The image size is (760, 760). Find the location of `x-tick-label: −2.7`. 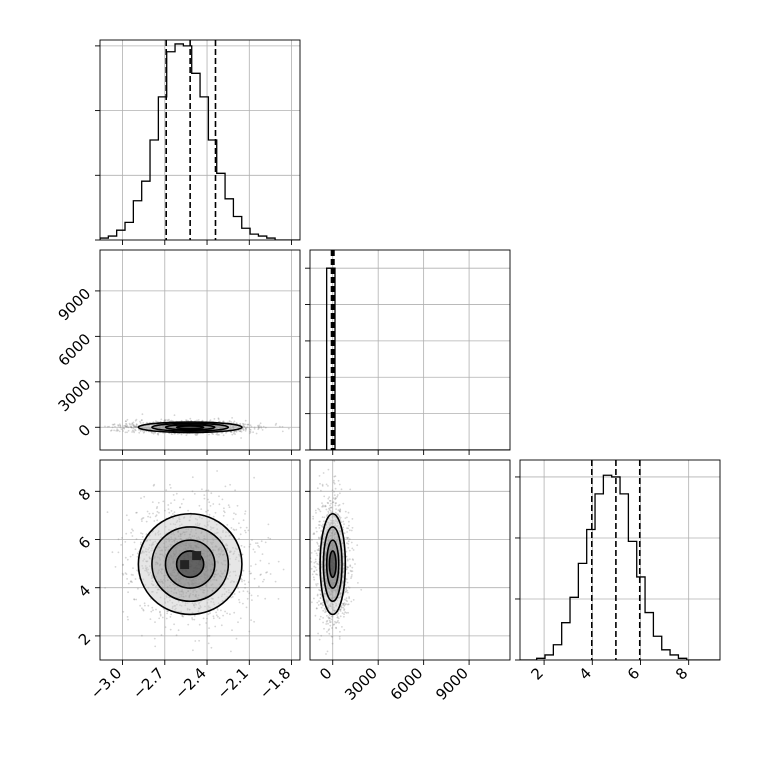

x-tick-label: −2.7 is located at coordinates (148, 683).